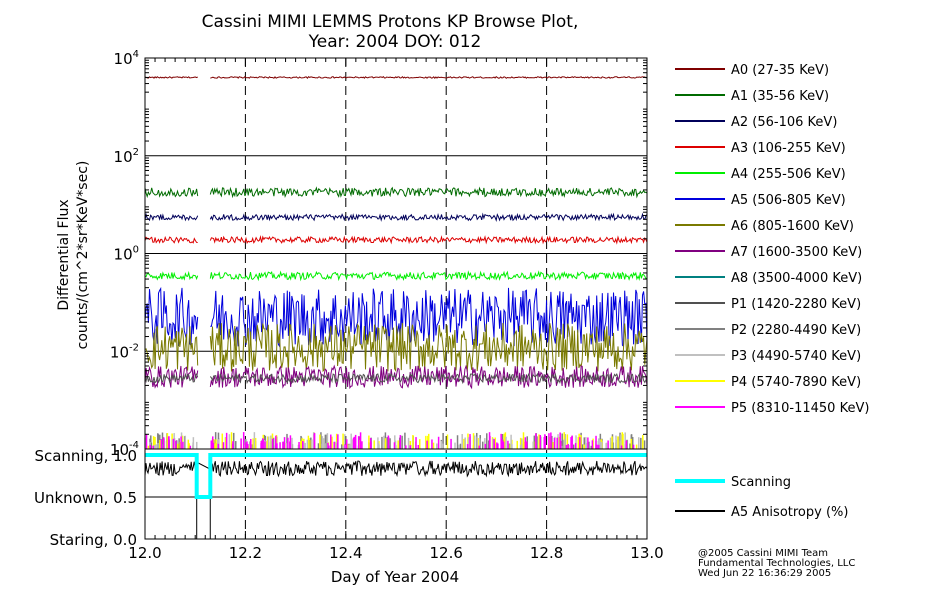 Image resolution: width=950 pixels, height=600 pixels. I want to click on legend-entry: P2 (2280-4490 KeV), so click(796, 330).